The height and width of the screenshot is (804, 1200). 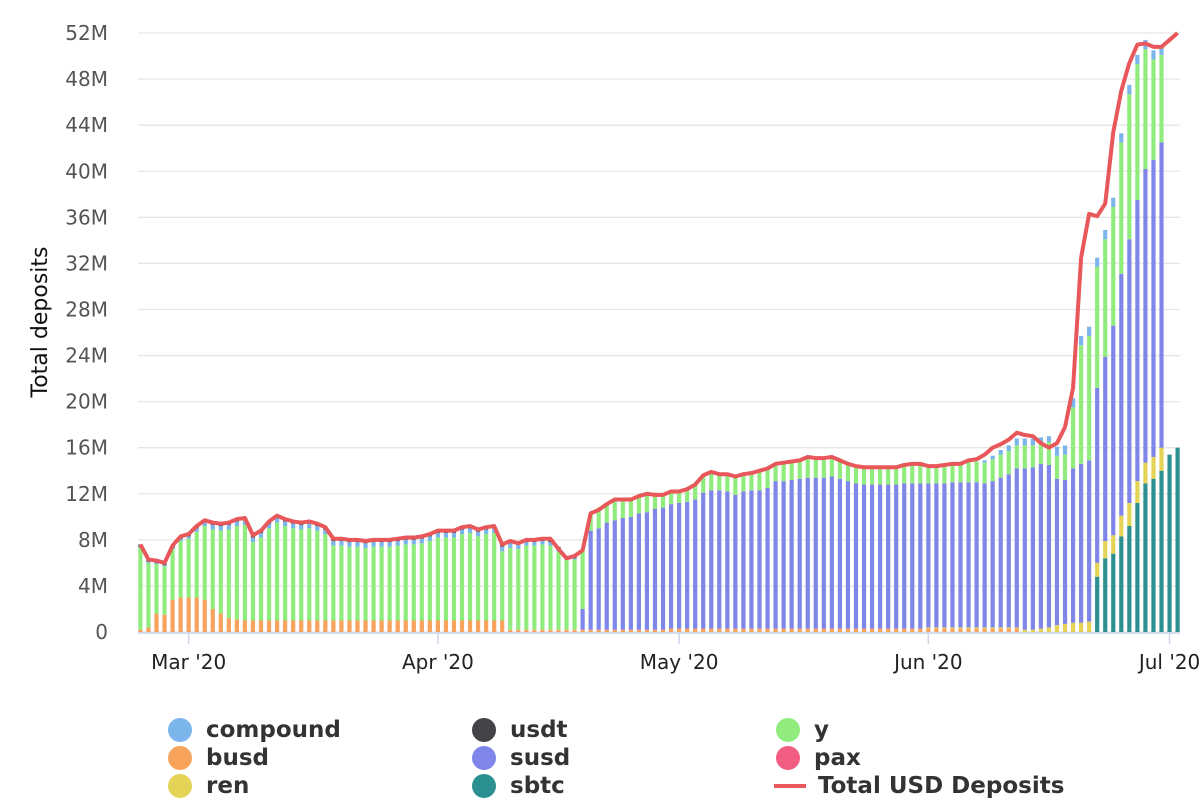 What do you see at coordinates (254, 730) in the screenshot?
I see `legend-item-compound: compound` at bounding box center [254, 730].